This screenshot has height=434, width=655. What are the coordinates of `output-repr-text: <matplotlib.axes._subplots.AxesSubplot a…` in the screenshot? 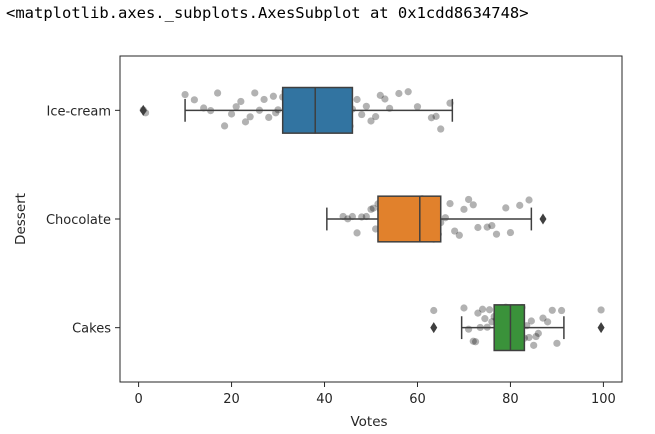 It's located at (267, 13).